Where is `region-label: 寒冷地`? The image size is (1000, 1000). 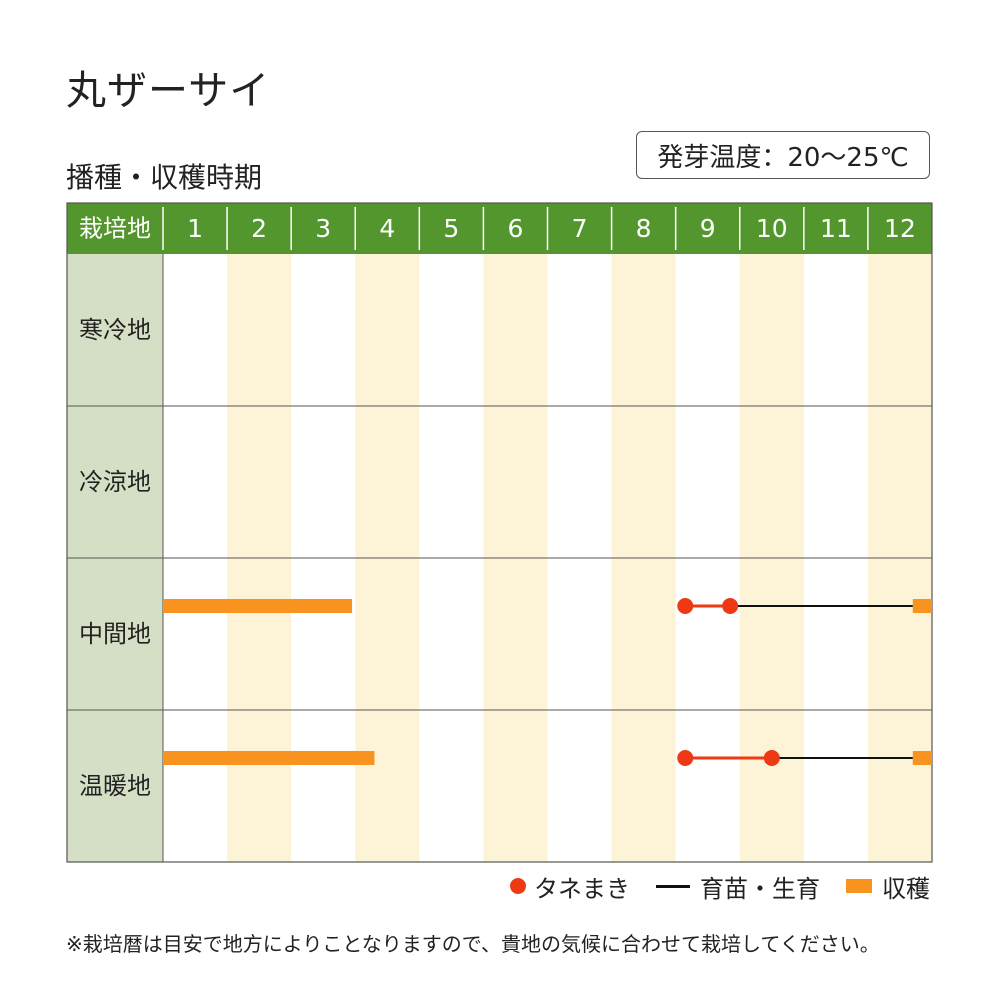
region-label: 寒冷地 is located at coordinates (115, 330).